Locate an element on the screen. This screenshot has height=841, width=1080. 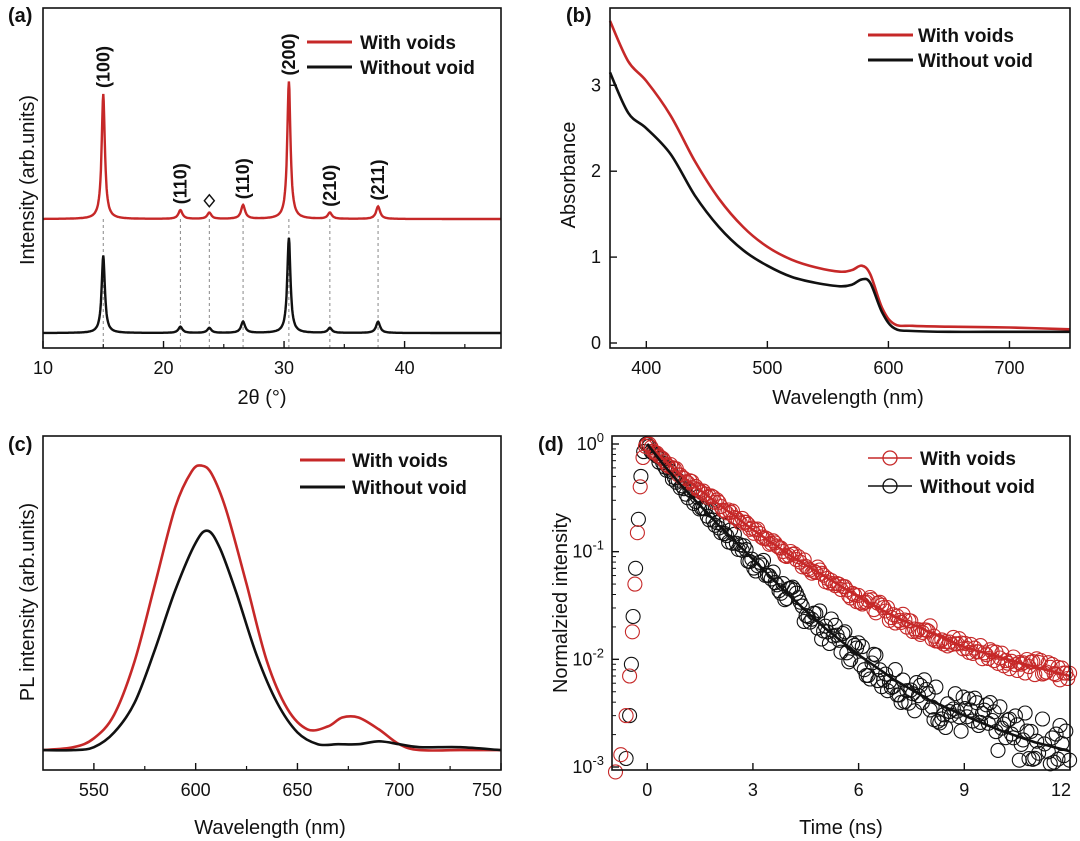
panel-c-legend-without-void: Without void is located at coordinates (409, 488).